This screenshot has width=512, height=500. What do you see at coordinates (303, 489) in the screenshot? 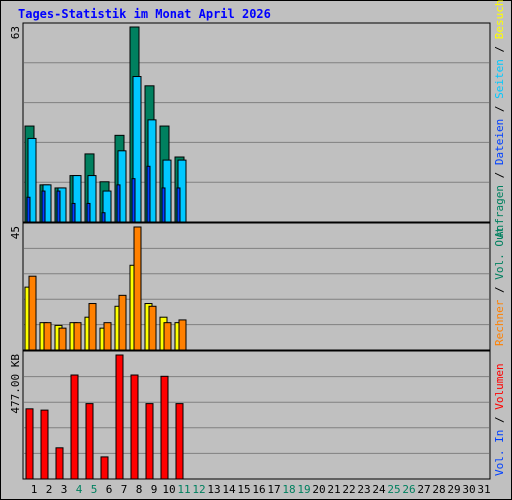
I see `day-label: 19` at bounding box center [303, 489].